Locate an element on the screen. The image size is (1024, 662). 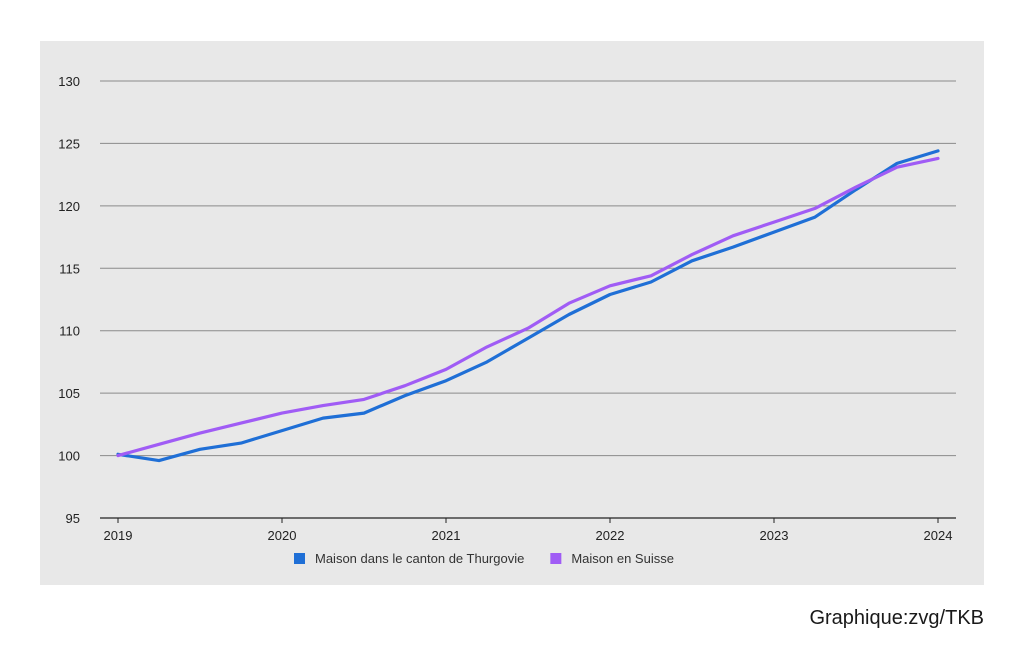
y-tick-label: 125 is located at coordinates (69, 143).